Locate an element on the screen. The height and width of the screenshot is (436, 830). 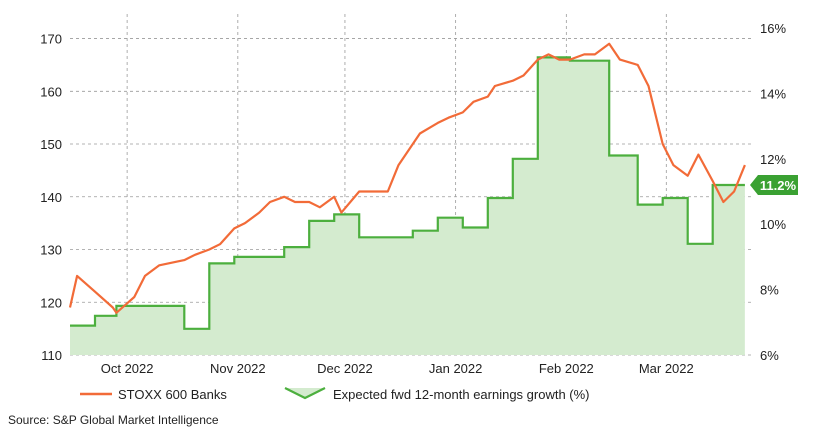
end-value-badge is located at coordinates (774, 184).